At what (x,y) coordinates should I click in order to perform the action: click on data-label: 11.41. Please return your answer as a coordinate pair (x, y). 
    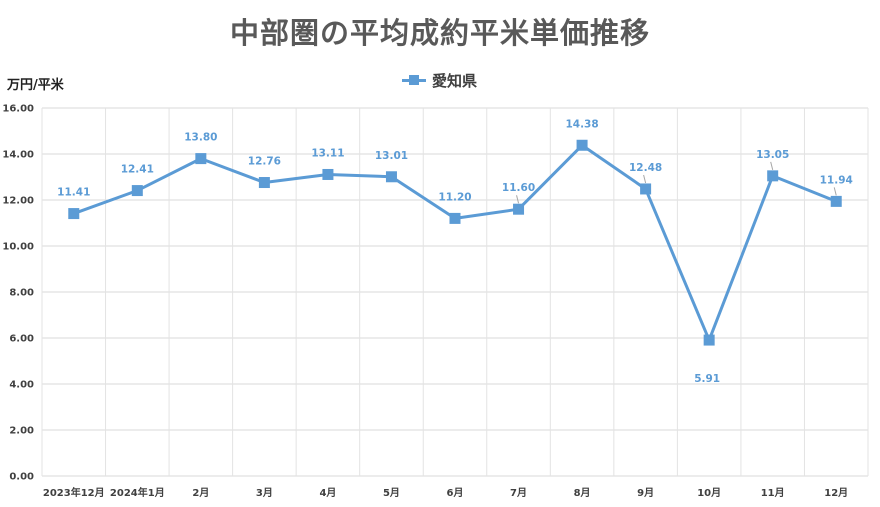
    Looking at the image, I should click on (73, 193).